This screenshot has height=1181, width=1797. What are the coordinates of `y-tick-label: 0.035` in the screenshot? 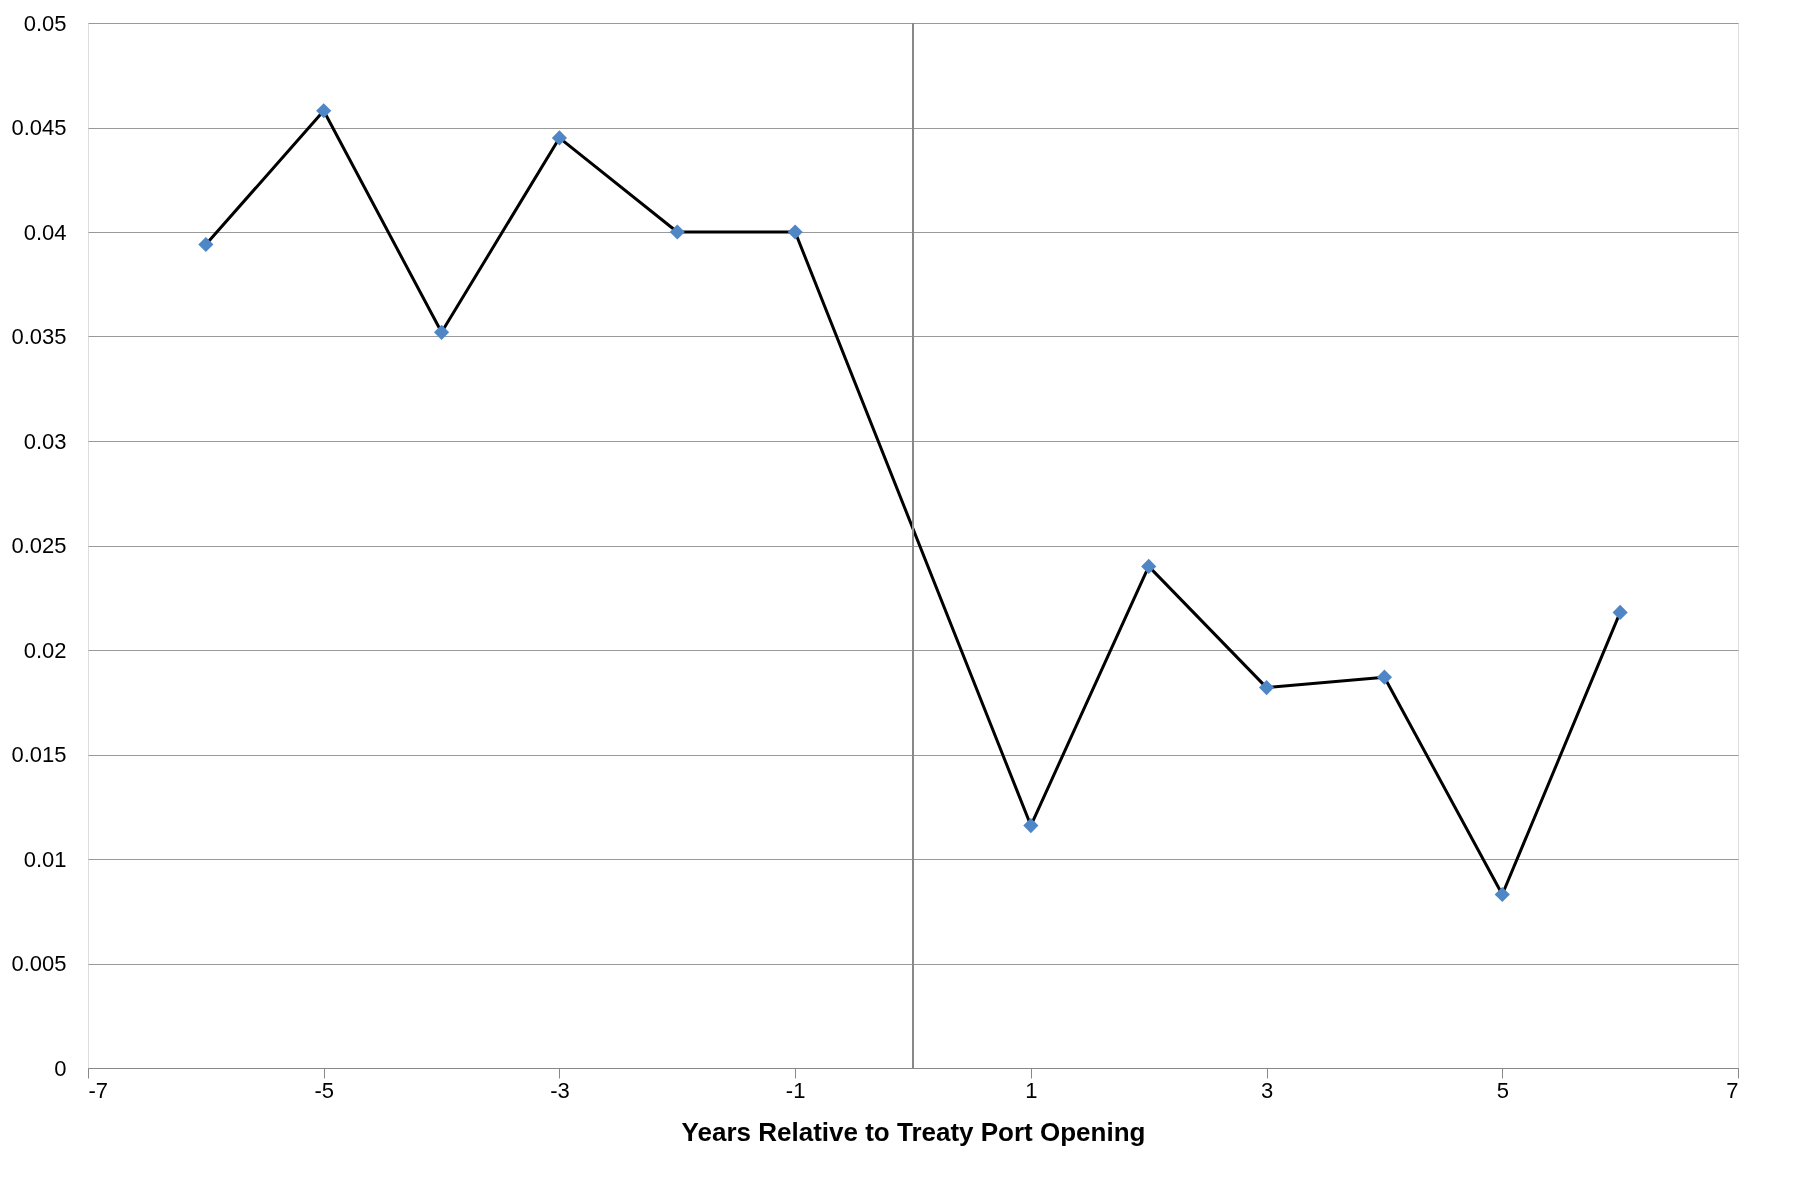 It's located at (39, 336).